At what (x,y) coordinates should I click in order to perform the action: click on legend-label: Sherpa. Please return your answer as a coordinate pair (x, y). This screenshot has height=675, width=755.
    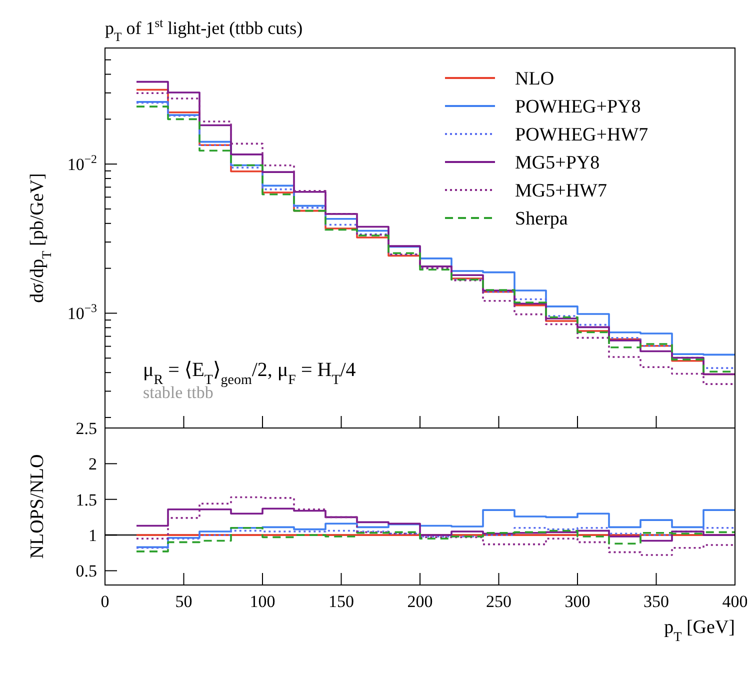
    Looking at the image, I should click on (541, 219).